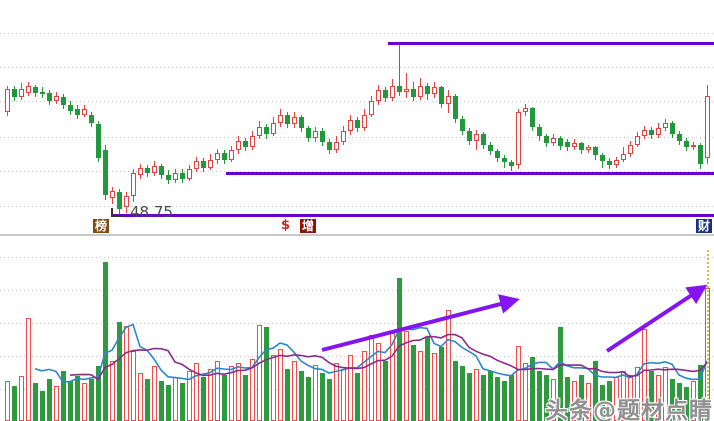  Describe the element at coordinates (357, 235) in the screenshot. I see `pane-divider` at that location.